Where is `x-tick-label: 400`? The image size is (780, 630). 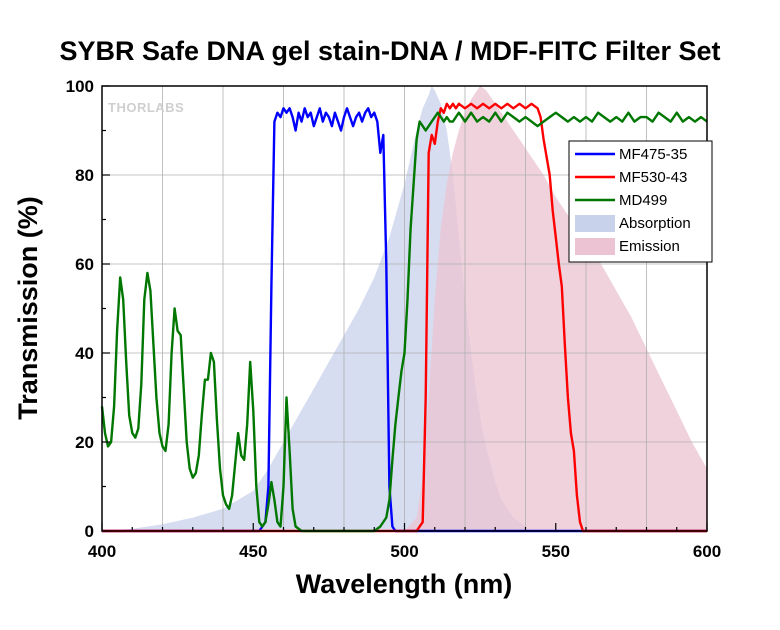 x-tick-label: 400 is located at coordinates (102, 551).